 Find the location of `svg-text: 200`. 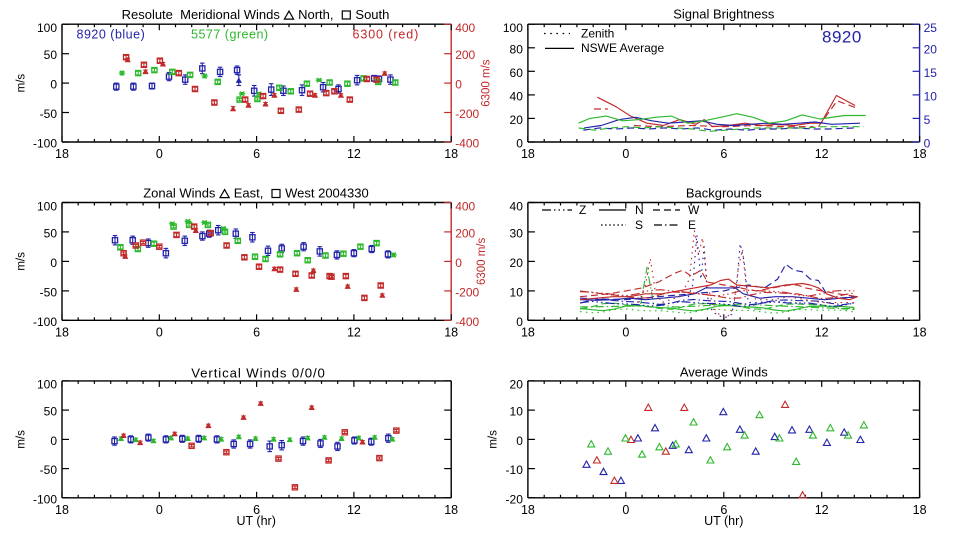

svg-text: 200 is located at coordinates (465, 55).